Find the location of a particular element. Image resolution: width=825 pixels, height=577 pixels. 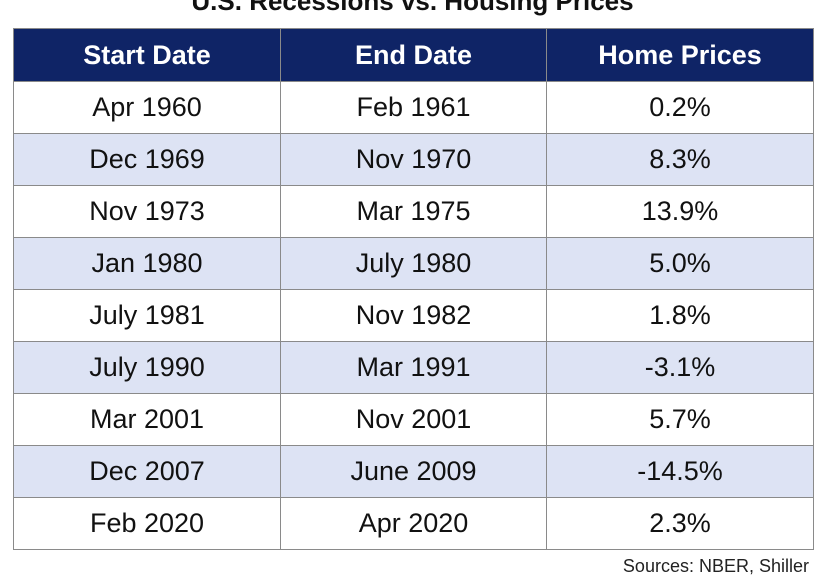

table-row: Feb 2020 Apr 2020 2.3% is located at coordinates (413, 523).